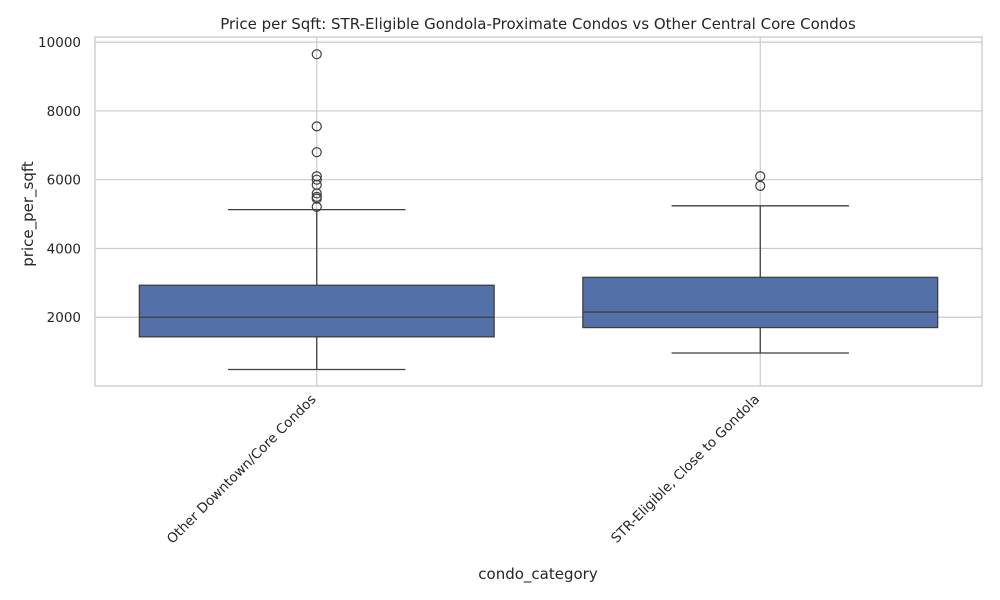  Describe the element at coordinates (242, 470) in the screenshot. I see `x-tick-label: Other Downtown/Core Condos` at that location.